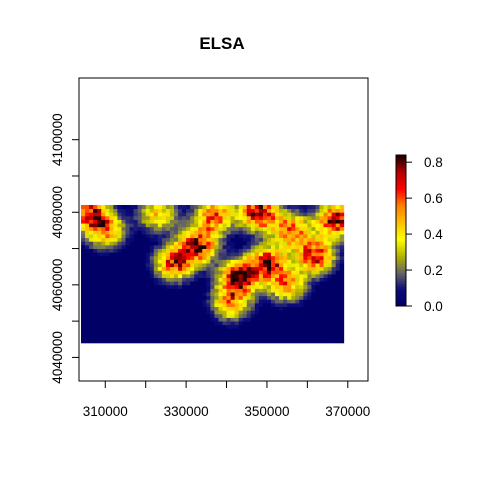 The width and height of the screenshot is (480, 480). What do you see at coordinates (433, 270) in the screenshot?
I see `colorbar-tick-label: 0.2` at bounding box center [433, 270].